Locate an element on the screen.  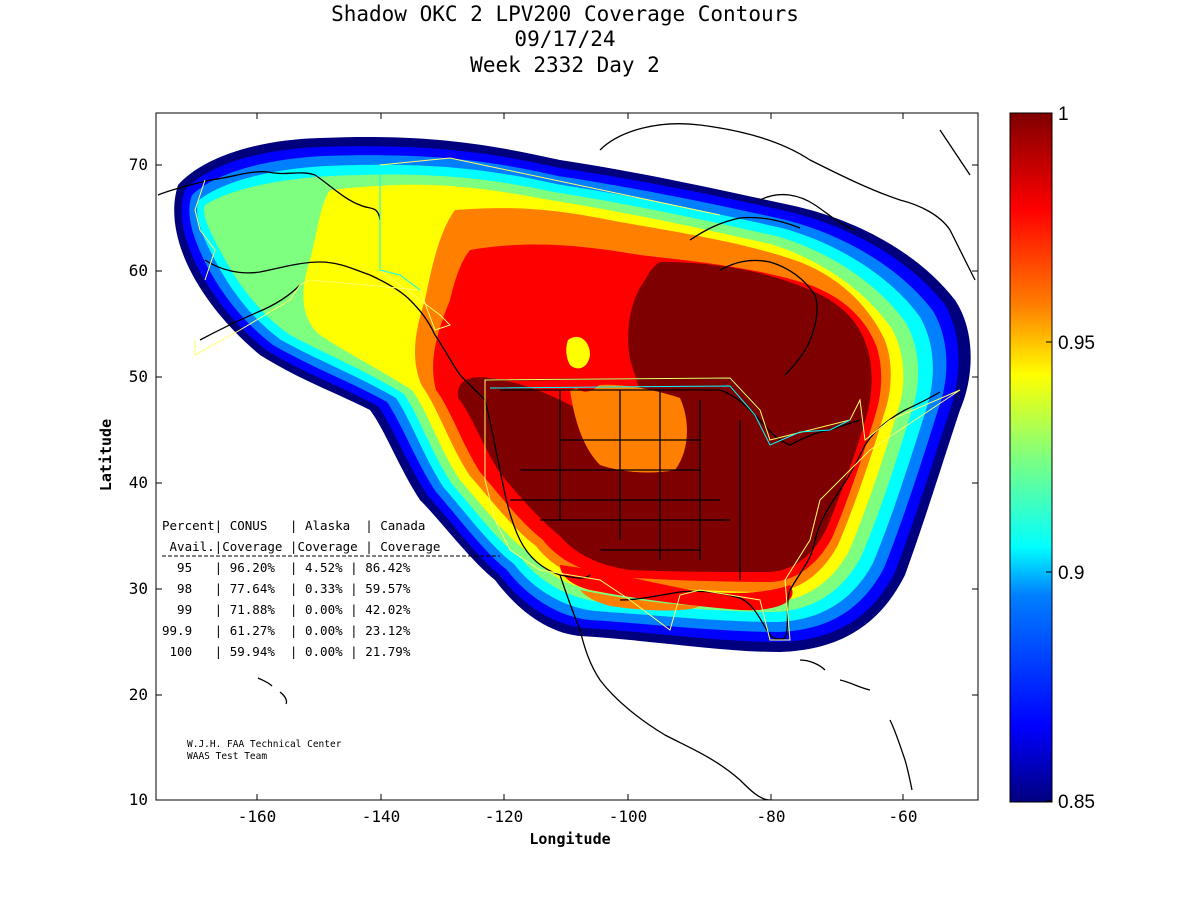
y-axis-label: Latitude is located at coordinates (106, 455).